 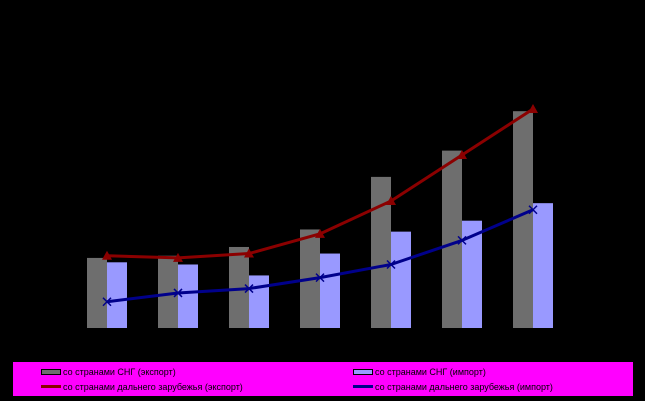 What do you see at coordinates (119, 371) in the screenshot?
I see `legend-label-cis-export: со странами СНГ (экспорт)` at bounding box center [119, 371].